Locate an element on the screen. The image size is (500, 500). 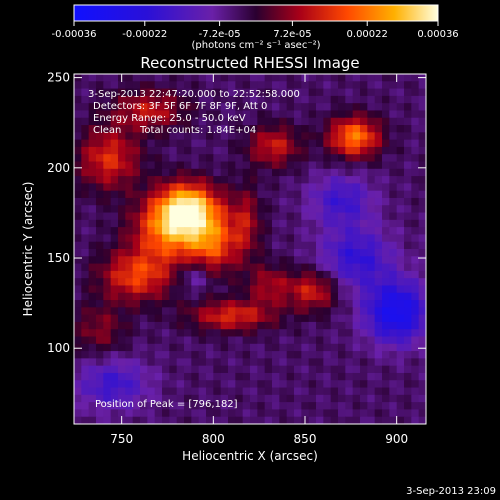
timestamp: 3-Sep-2013 23:09 is located at coordinates (451, 491).